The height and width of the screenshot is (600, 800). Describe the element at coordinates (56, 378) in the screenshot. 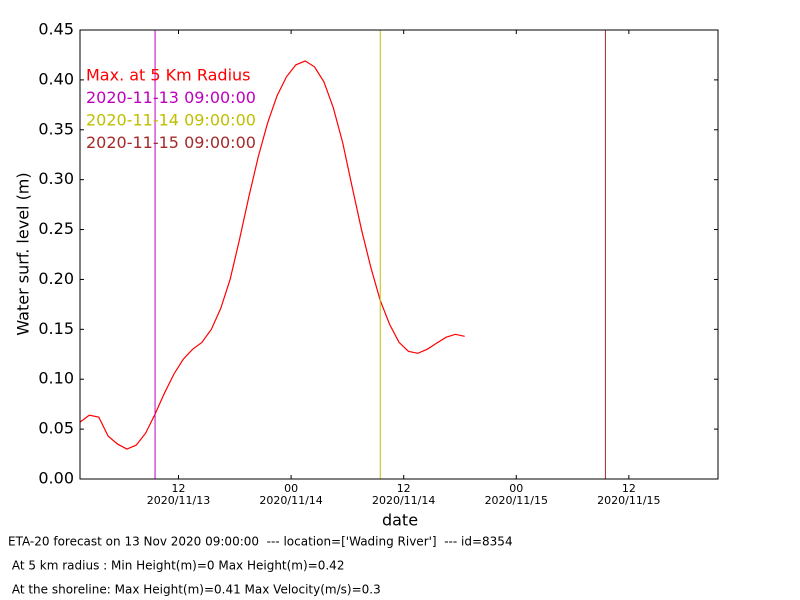

I see `y-tick-label: 0.10` at that location.